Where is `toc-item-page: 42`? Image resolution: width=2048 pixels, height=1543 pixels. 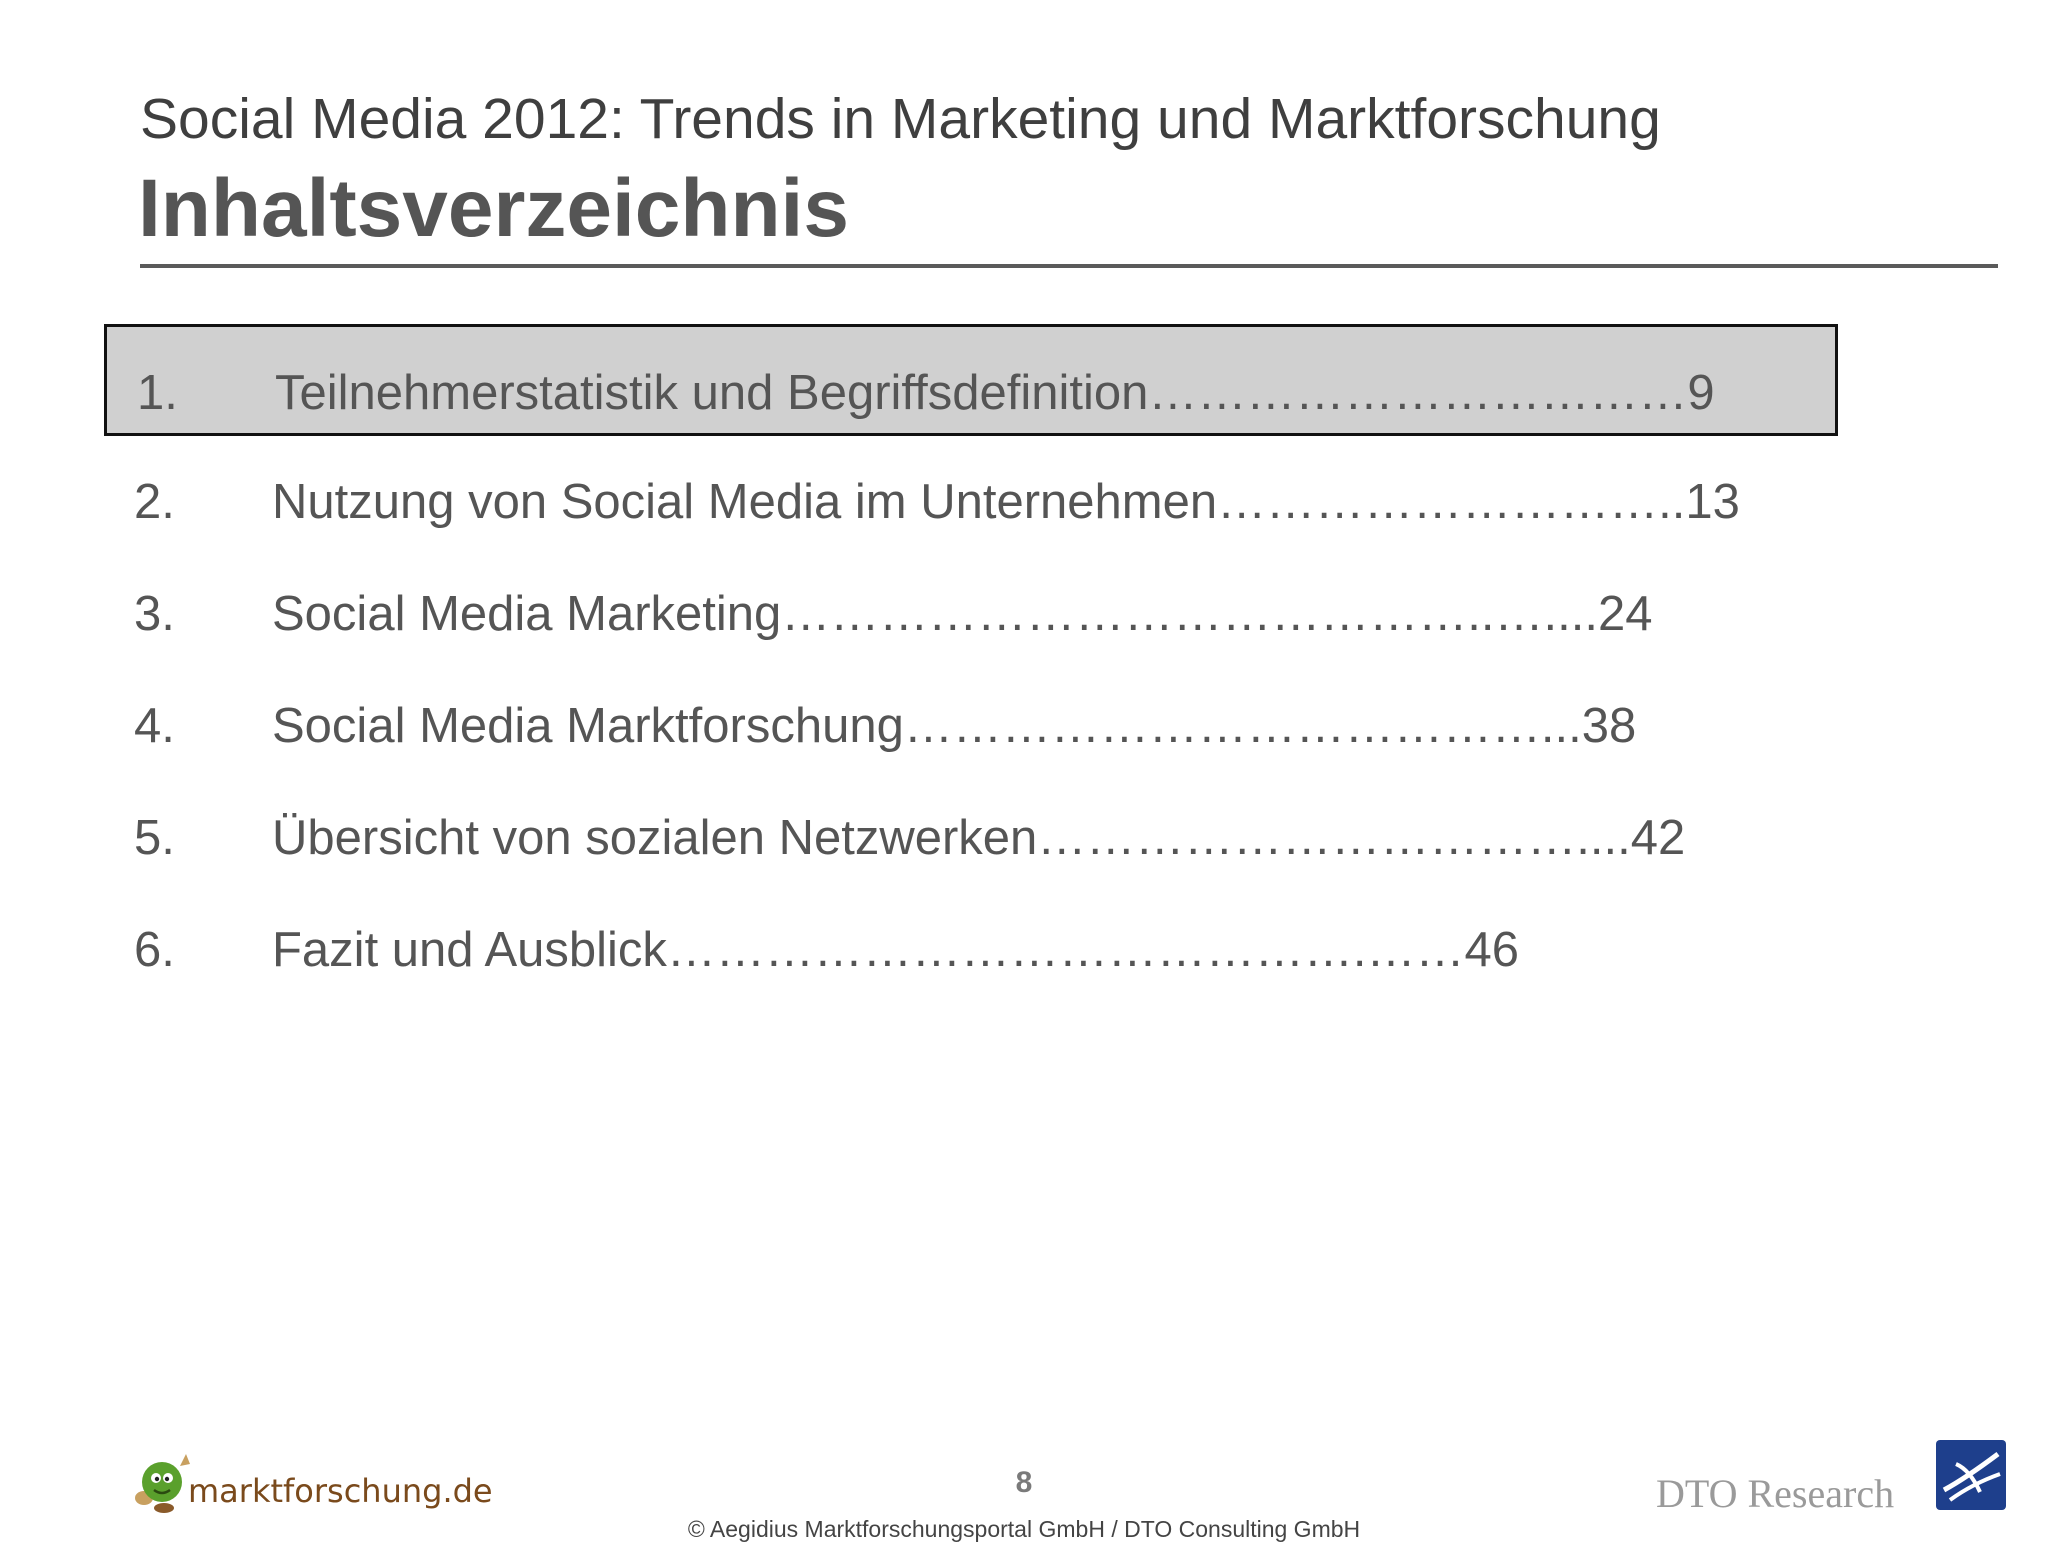 toc-item-page: 42 is located at coordinates (1658, 838).